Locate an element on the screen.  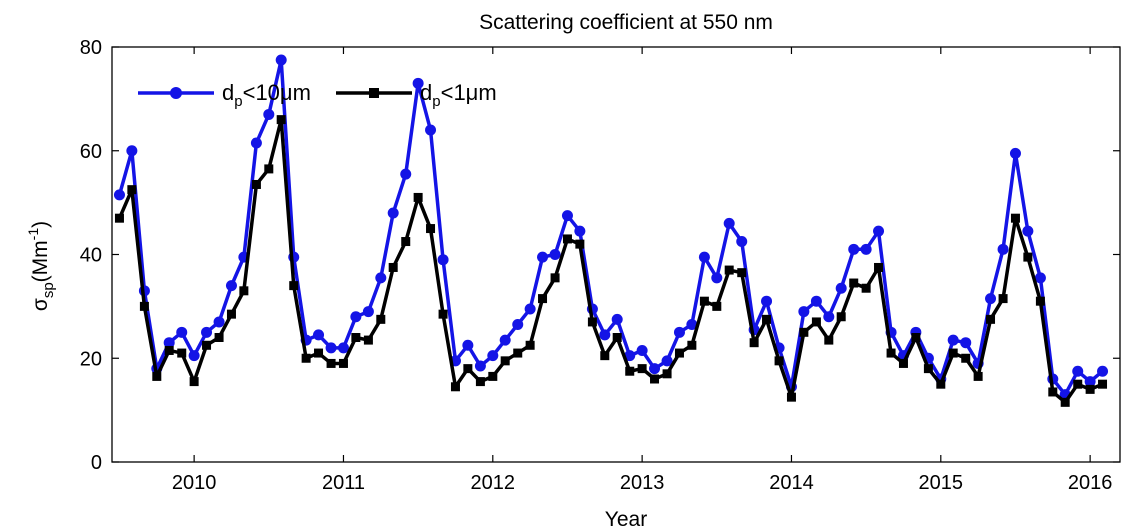
y-axis-unit-exponent: -1 is located at coordinates (33, 234).